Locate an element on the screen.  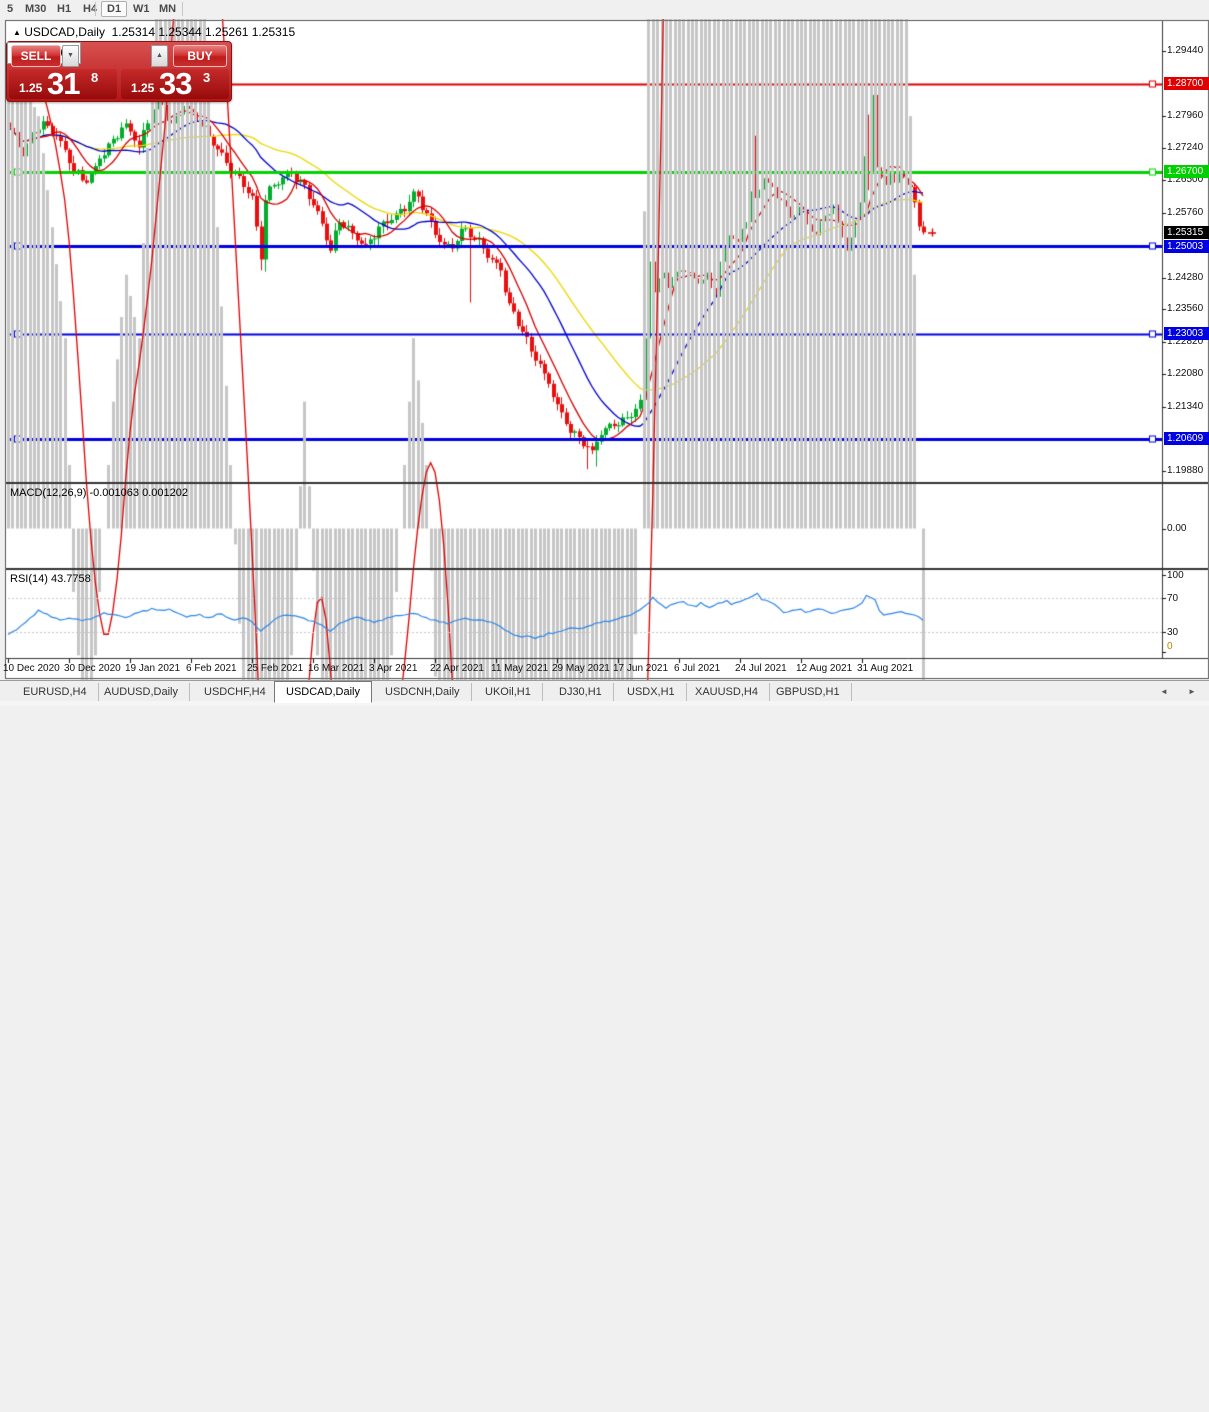
price-level-badge: 1.23003 is located at coordinates (1186, 333).